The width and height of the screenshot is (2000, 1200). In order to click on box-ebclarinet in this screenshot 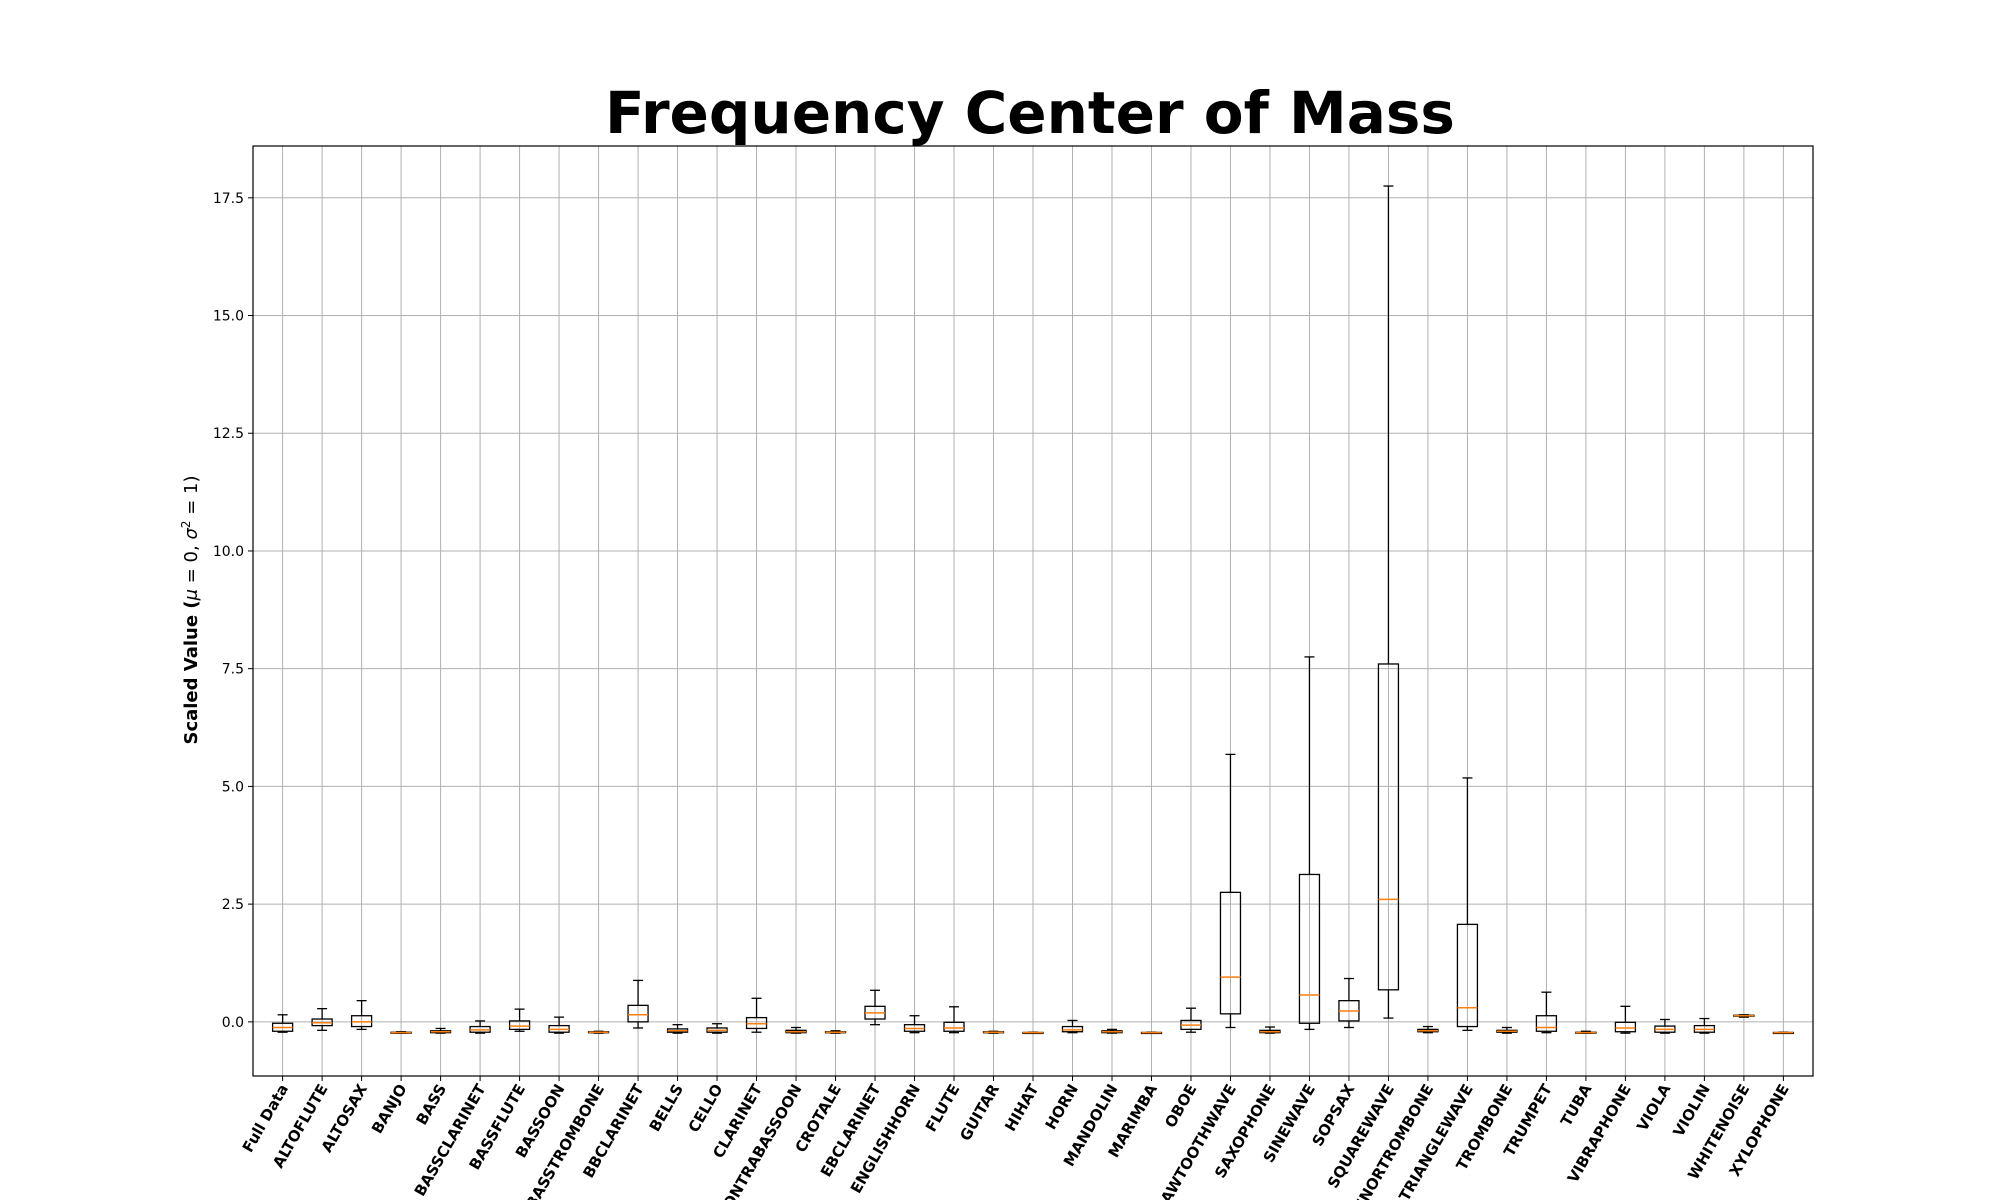, I will do `click(875, 1007)`.